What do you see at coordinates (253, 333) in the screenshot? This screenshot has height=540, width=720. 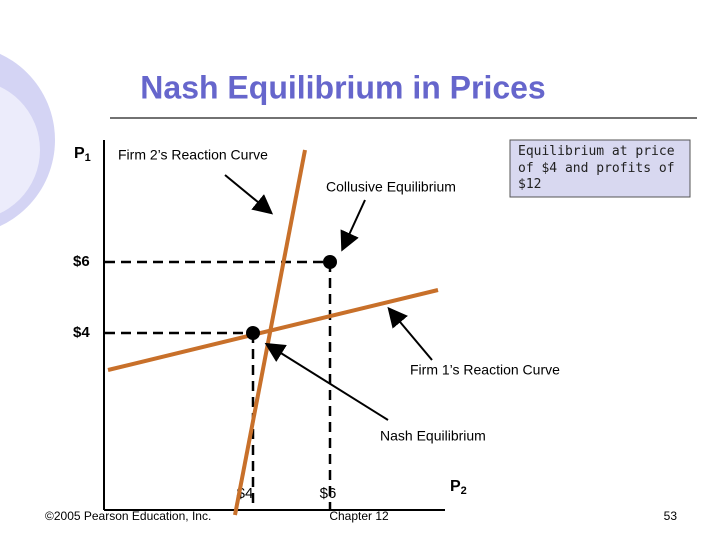 I see `nash-point` at bounding box center [253, 333].